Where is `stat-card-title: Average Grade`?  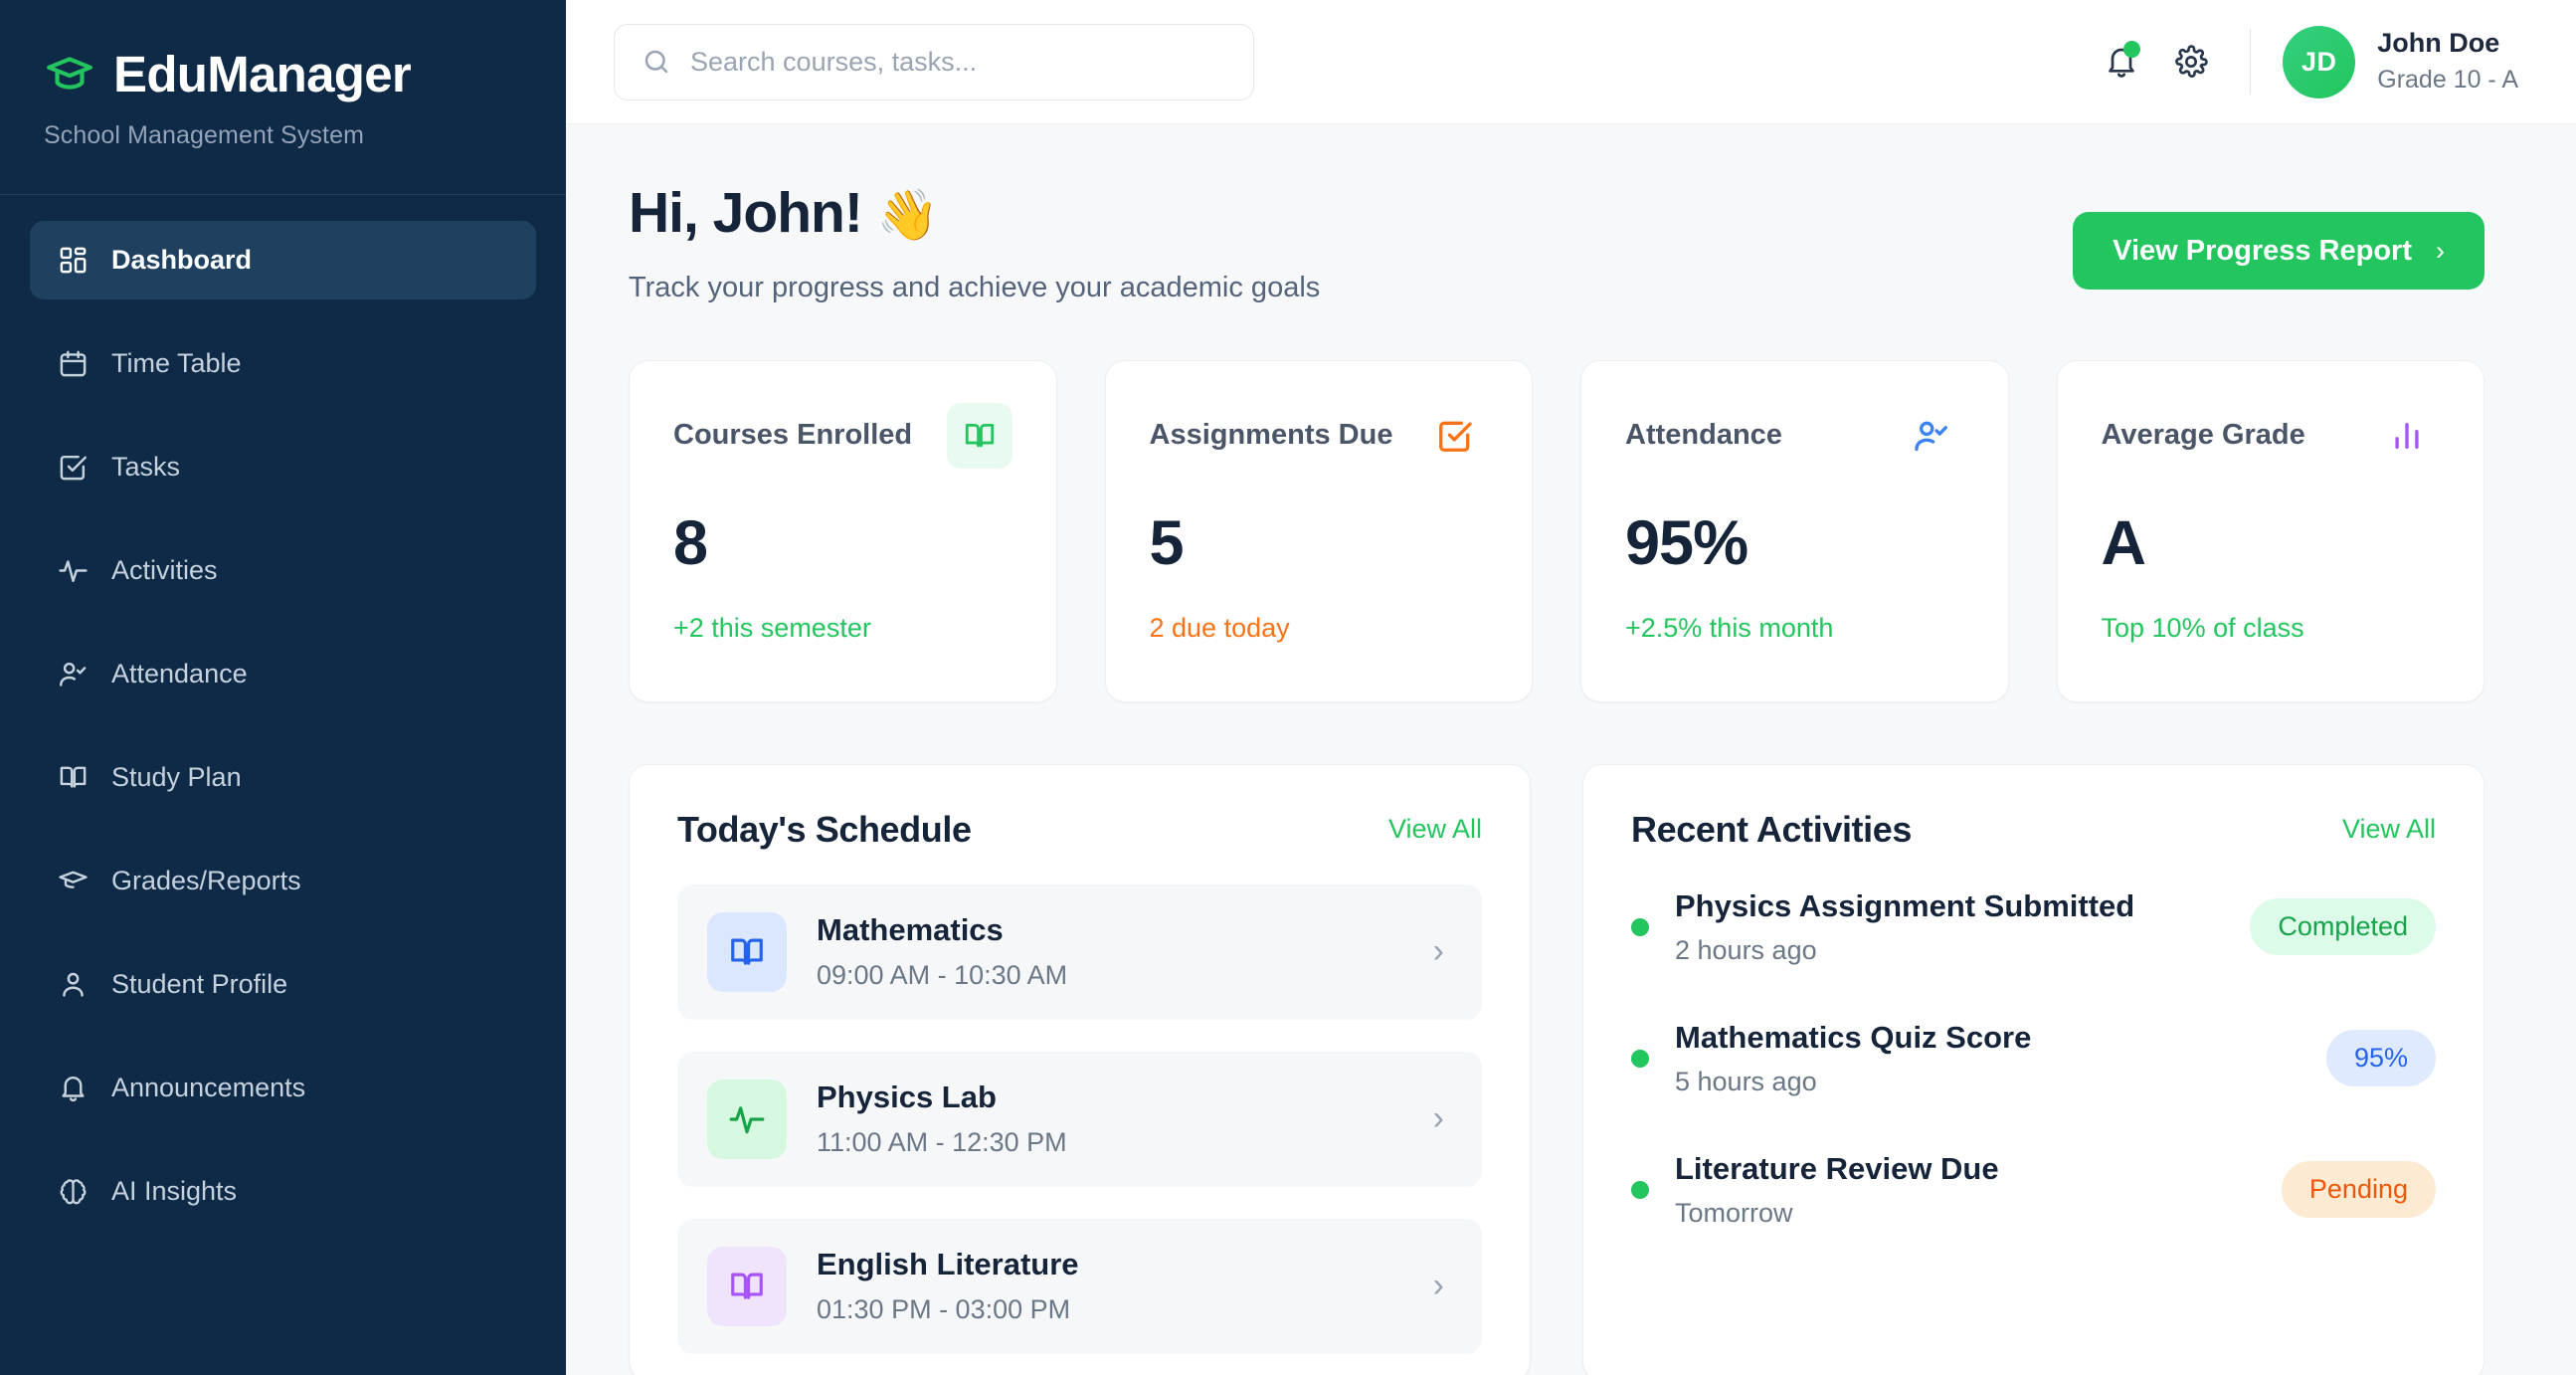 stat-card-title: Average Grade is located at coordinates (2203, 435).